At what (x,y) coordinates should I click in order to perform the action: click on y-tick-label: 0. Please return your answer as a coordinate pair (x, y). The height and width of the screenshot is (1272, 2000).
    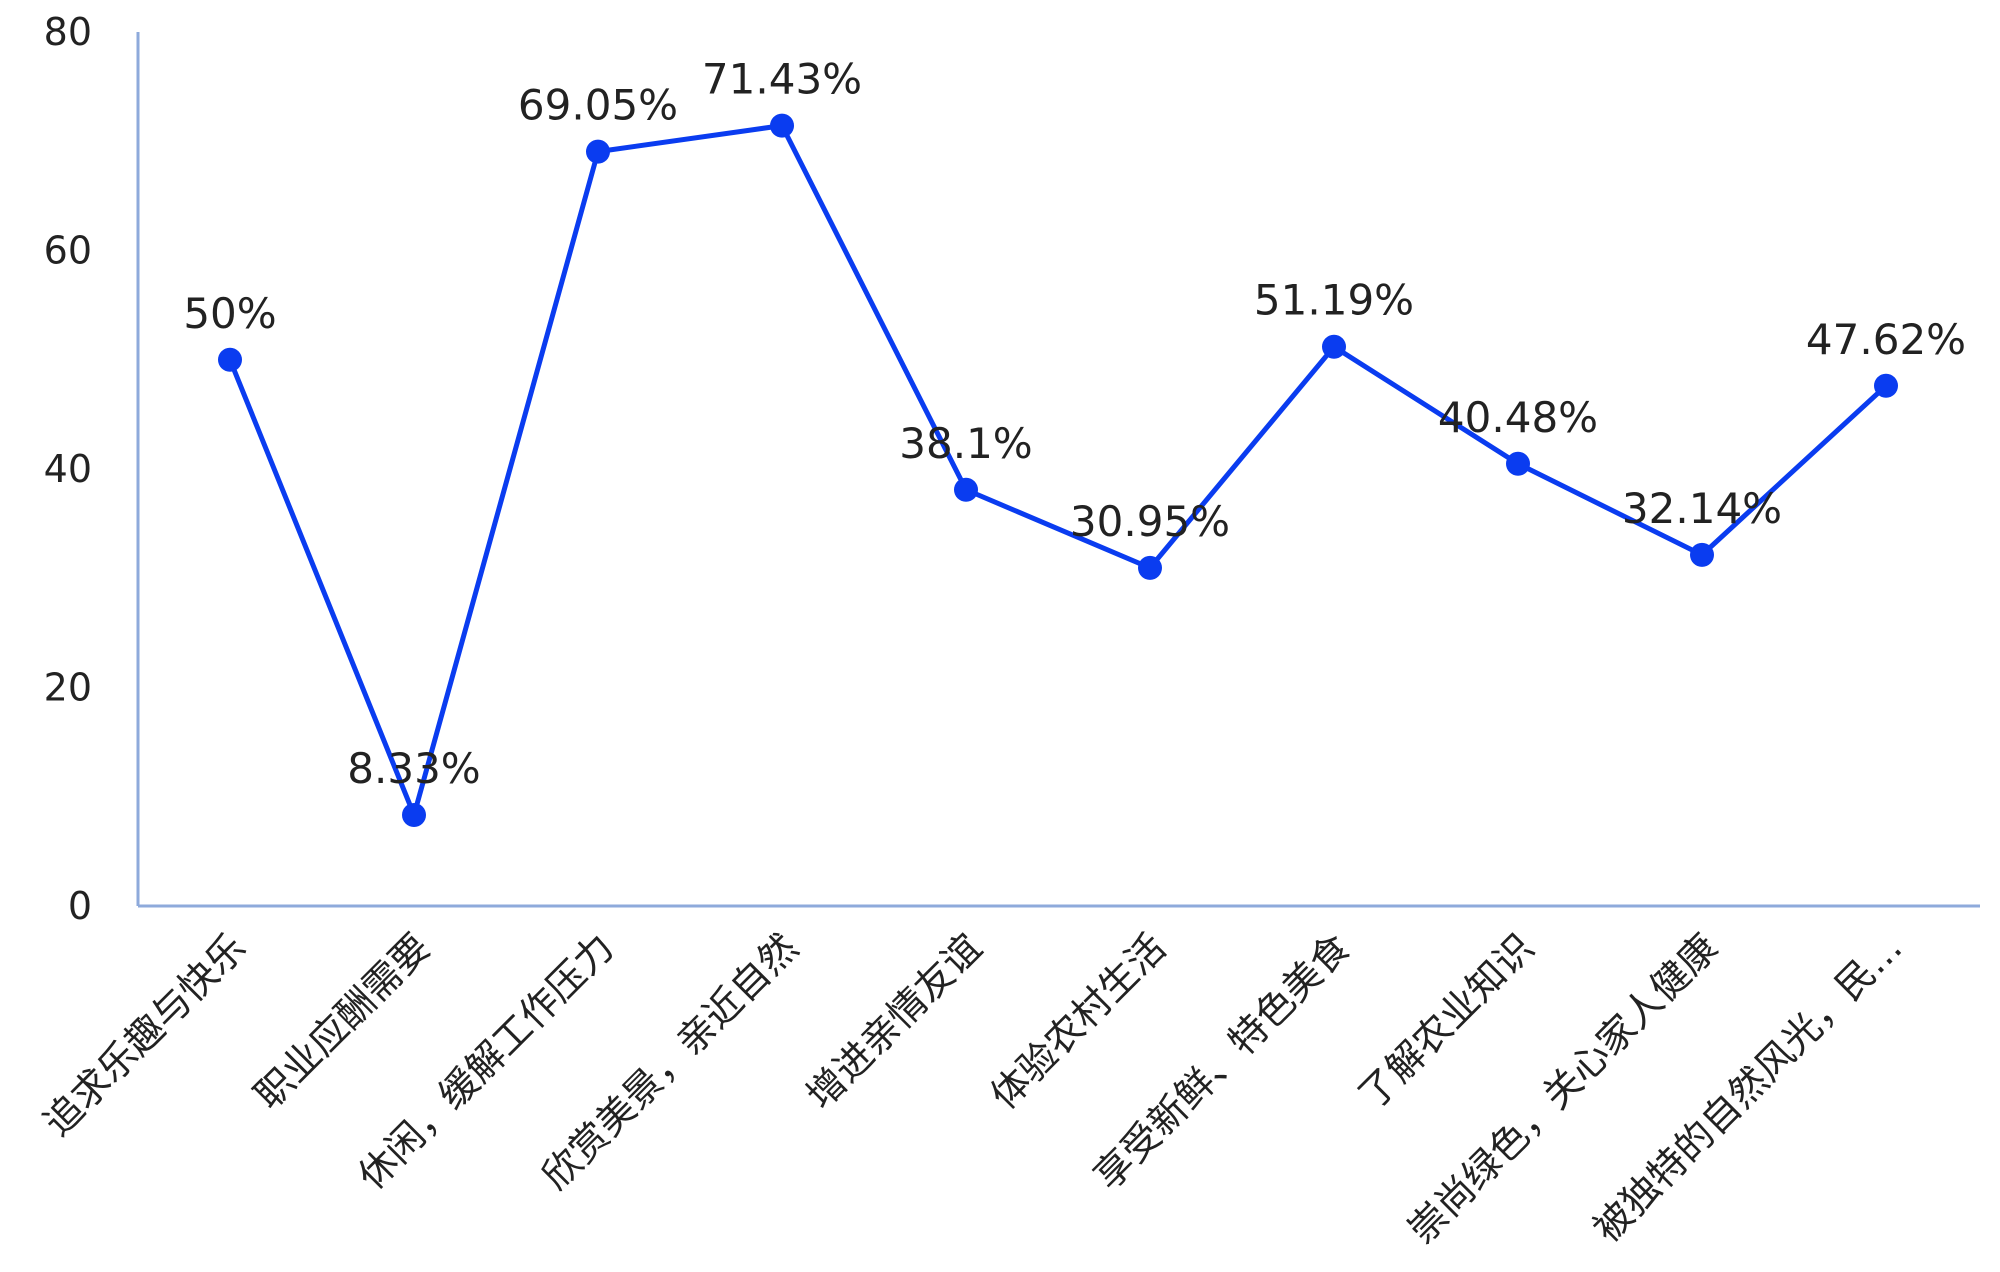
    Looking at the image, I should click on (80, 906).